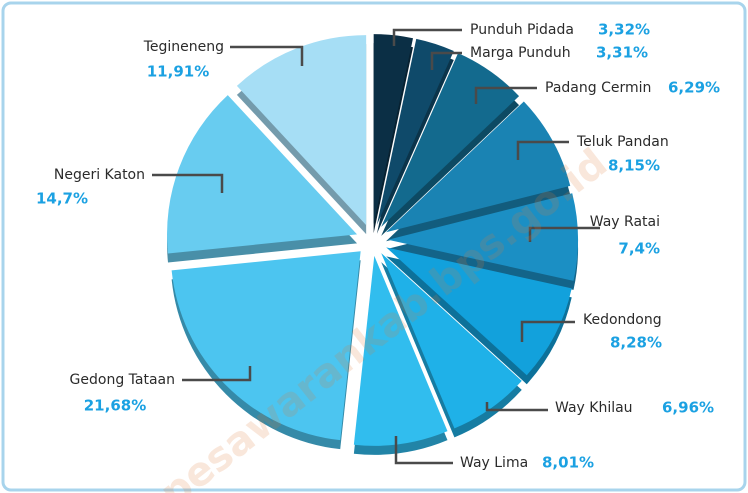 Image resolution: width=748 pixels, height=493 pixels. Describe the element at coordinates (639, 249) in the screenshot. I see `value-label: 7,4%` at that location.